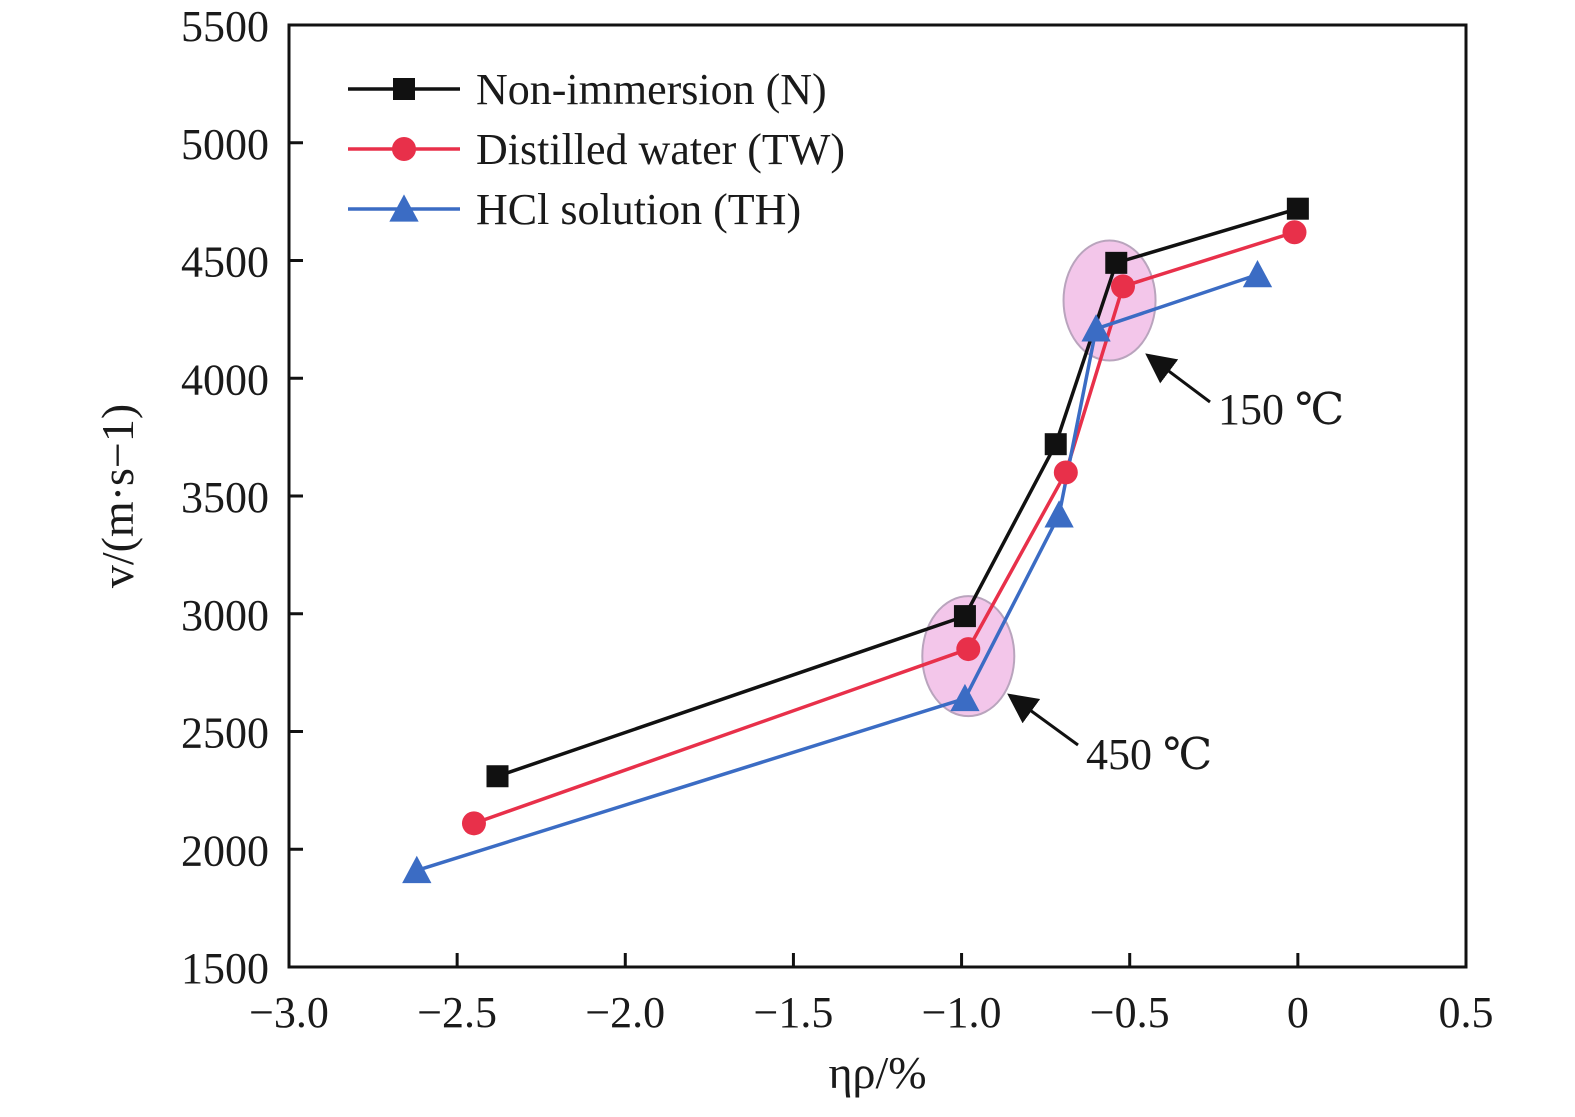 The height and width of the screenshot is (1117, 1575). I want to click on y-tick-label: 1500, so click(225, 968).